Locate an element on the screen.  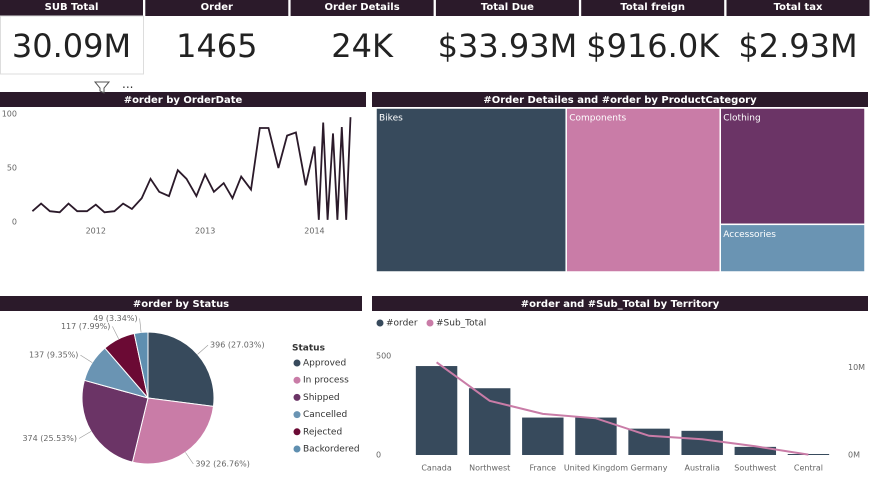
more-icon: ··· is located at coordinates (127, 88).